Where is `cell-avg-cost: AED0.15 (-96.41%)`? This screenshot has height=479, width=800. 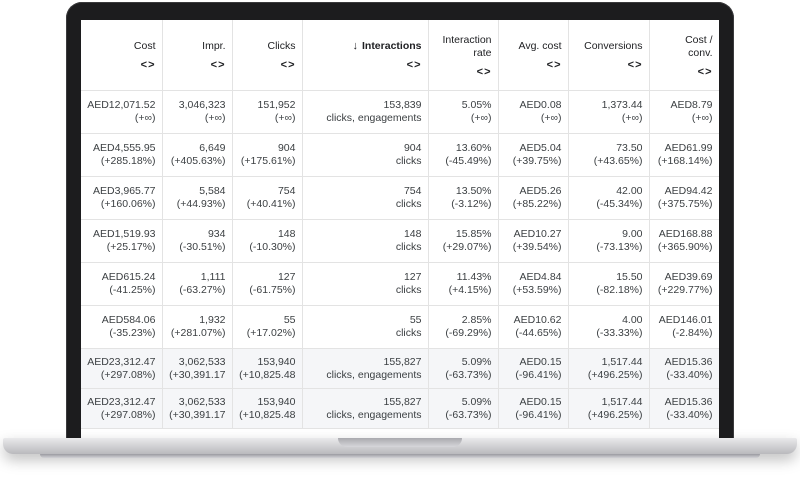 cell-avg-cost: AED0.15 (-96.41%) is located at coordinates (533, 408).